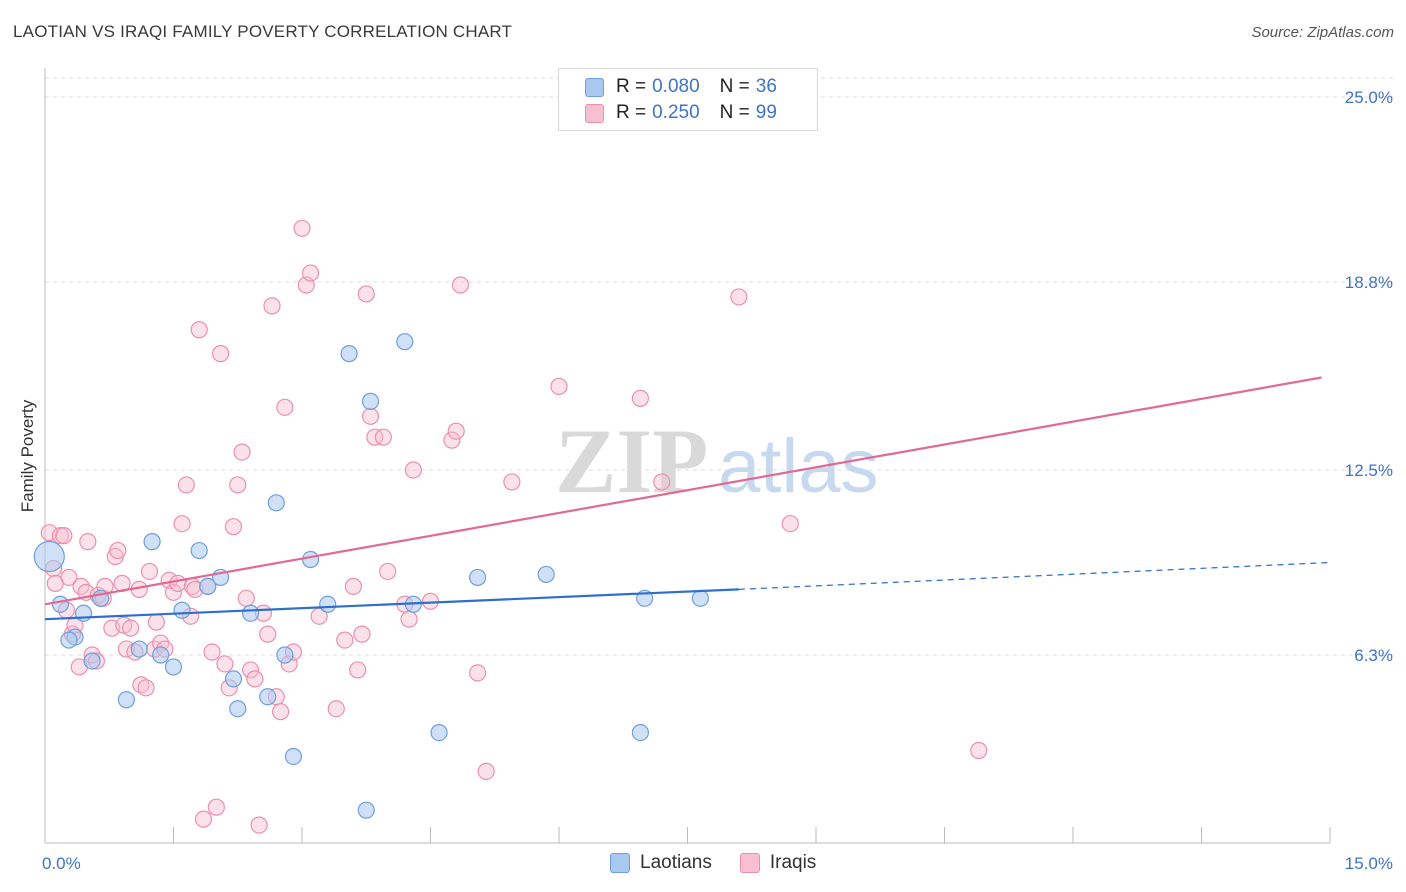 This screenshot has height=892, width=1406. I want to click on n-value: 36, so click(766, 86).